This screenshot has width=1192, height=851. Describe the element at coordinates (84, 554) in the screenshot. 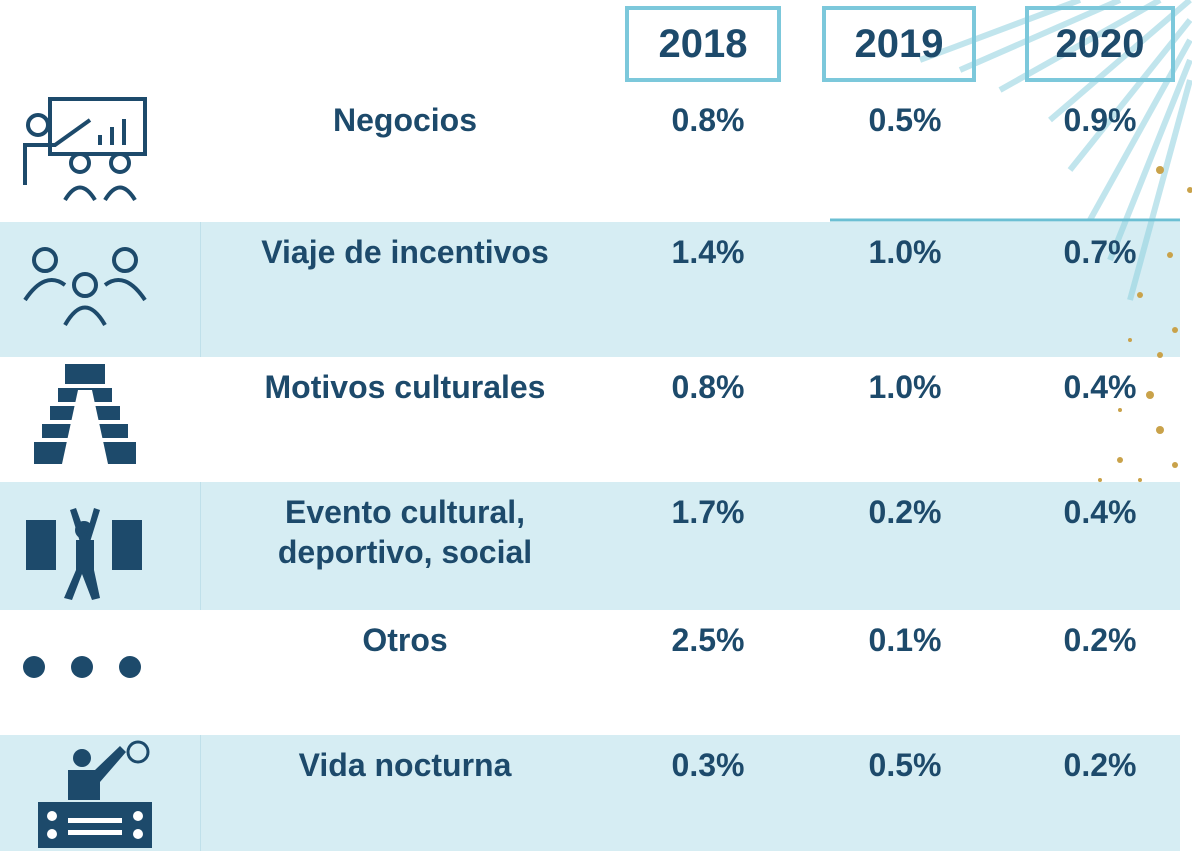

I see `event-icon` at that location.